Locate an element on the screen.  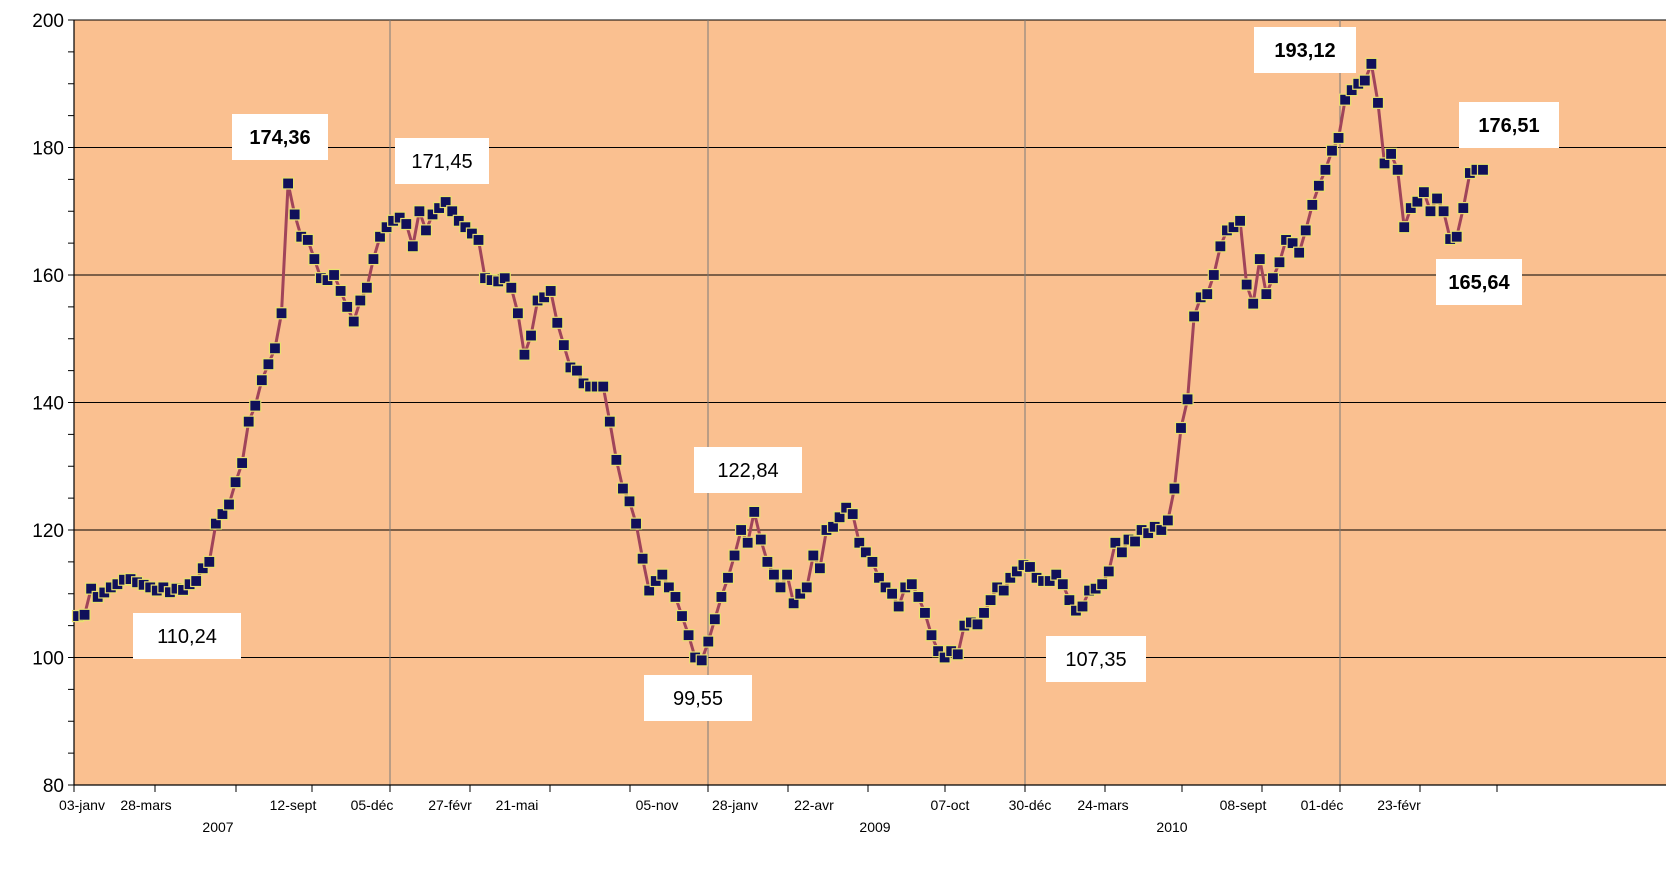
x-tick-label: 28-mars is located at coordinates (145, 805).